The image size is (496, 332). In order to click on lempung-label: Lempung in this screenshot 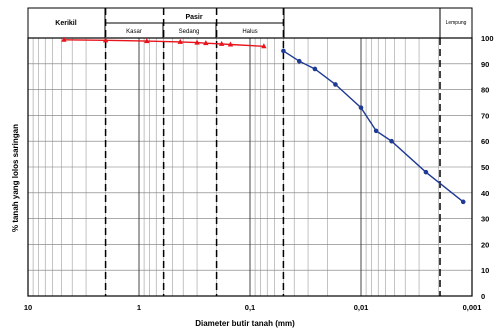, I will do `click(456, 23)`.